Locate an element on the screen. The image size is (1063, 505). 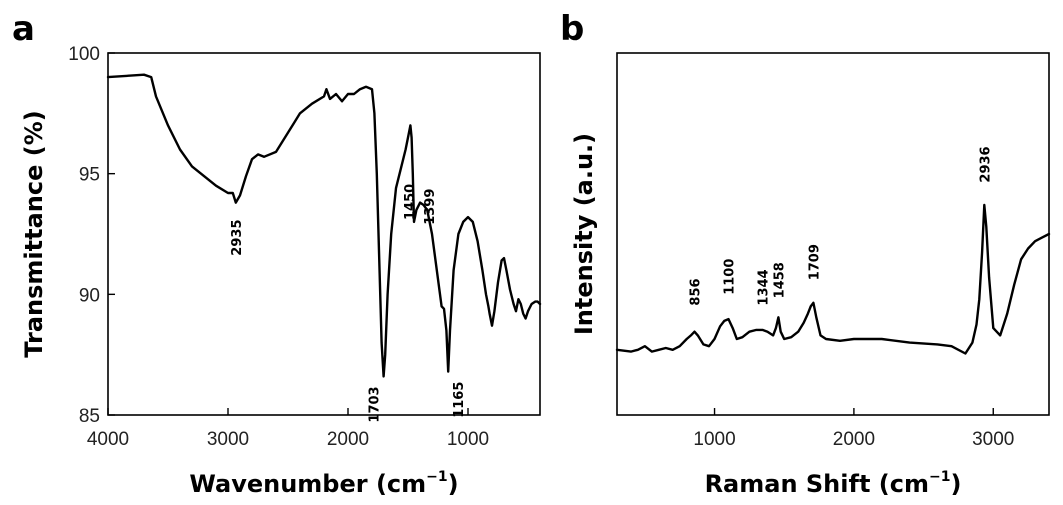
panel-a-y-tick-label-100: 100 is located at coordinates (84, 54).